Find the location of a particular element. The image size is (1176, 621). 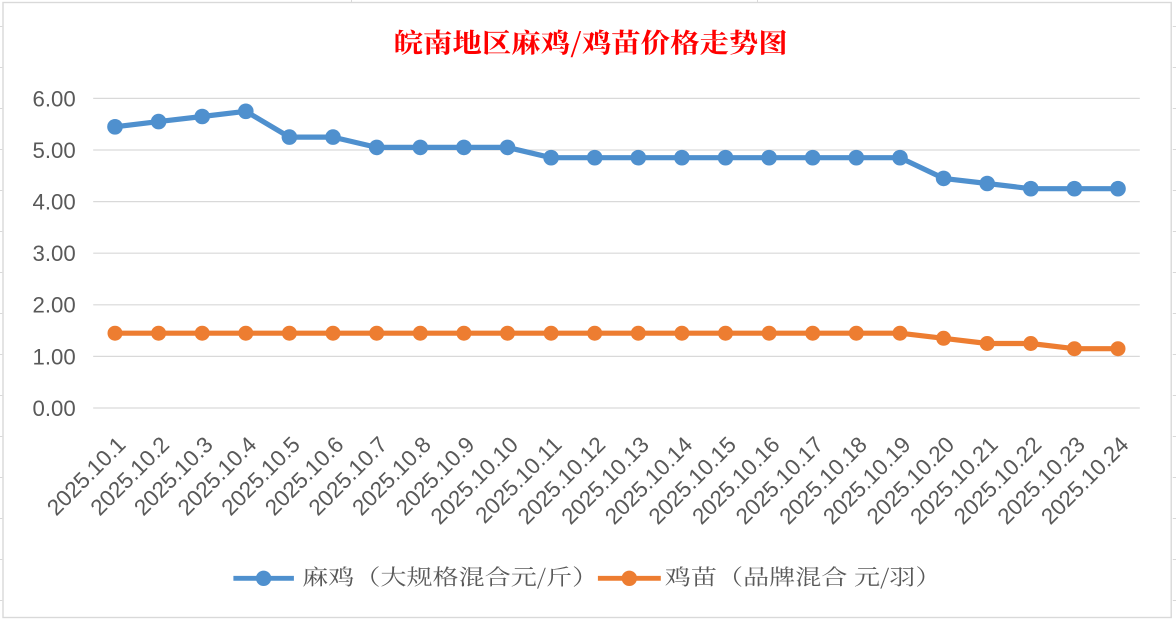

svg-text: 1.00 is located at coordinates (54, 356).